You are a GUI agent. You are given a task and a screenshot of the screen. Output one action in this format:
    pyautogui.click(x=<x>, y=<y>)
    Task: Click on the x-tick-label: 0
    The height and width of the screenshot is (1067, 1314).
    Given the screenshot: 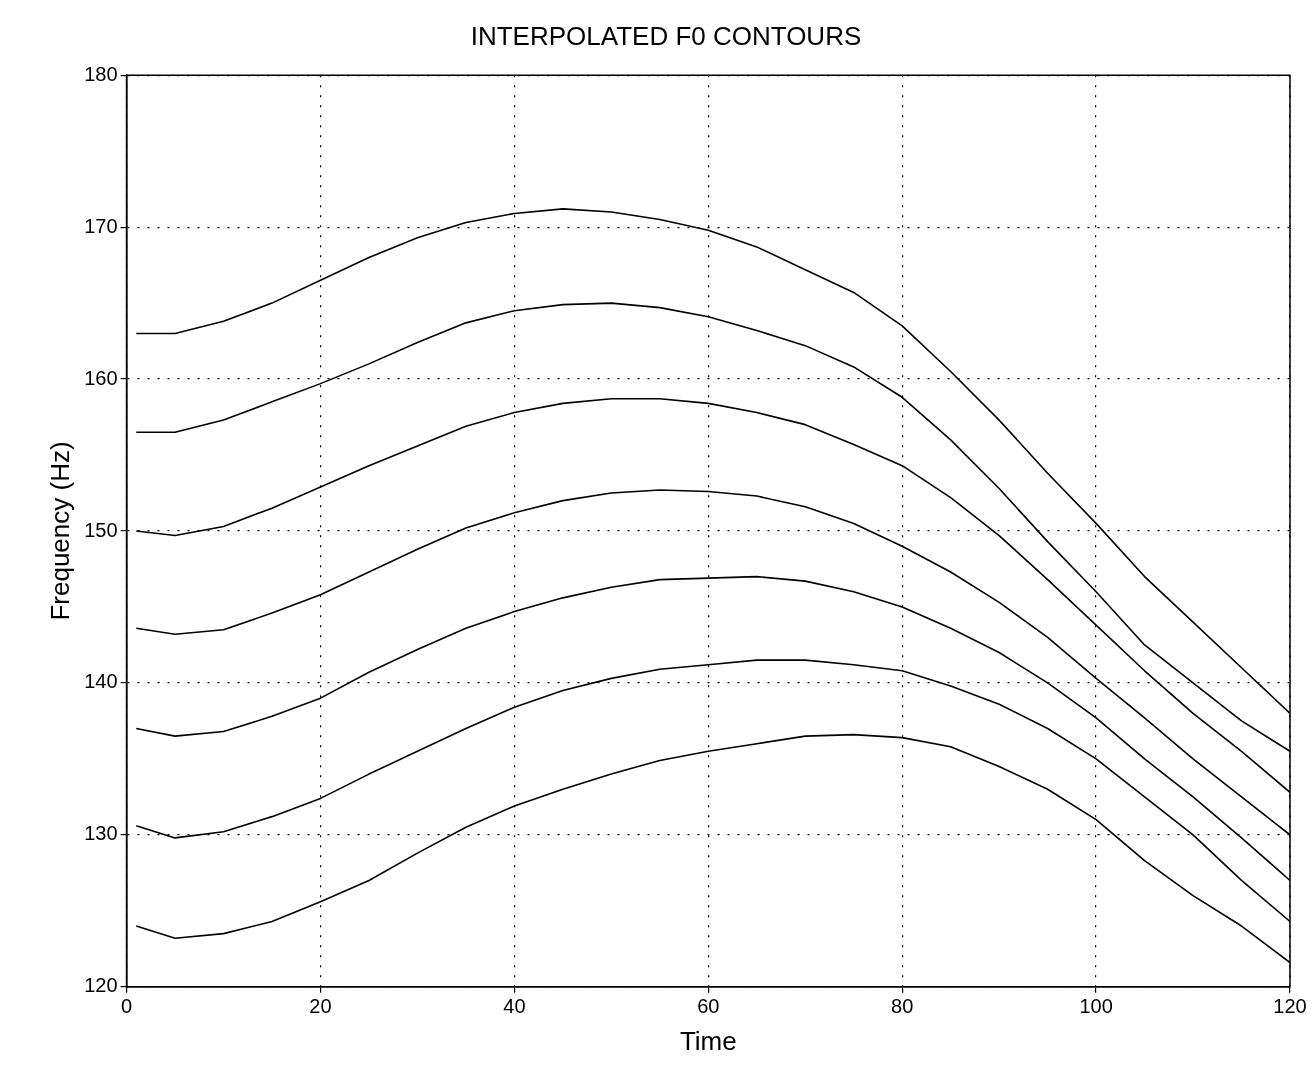 What is the action you would take?
    pyautogui.click(x=127, y=1006)
    